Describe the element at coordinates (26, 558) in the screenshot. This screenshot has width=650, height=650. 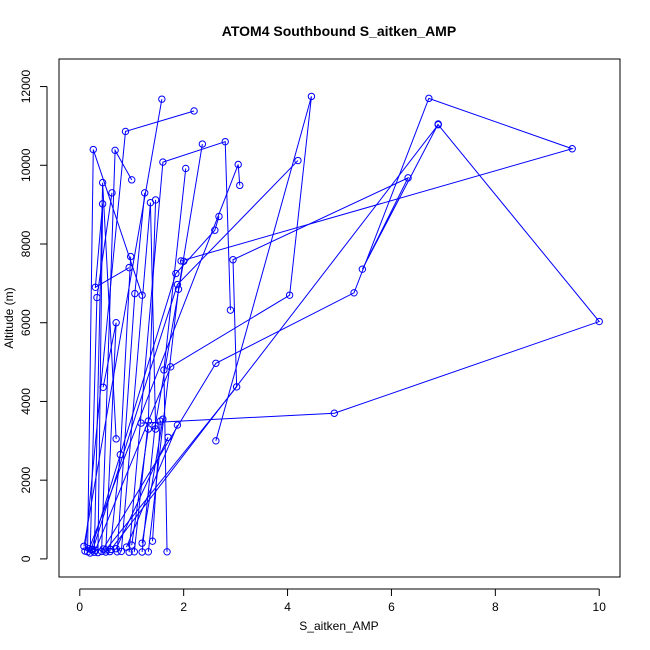
I see `y-tick-label: 0` at that location.